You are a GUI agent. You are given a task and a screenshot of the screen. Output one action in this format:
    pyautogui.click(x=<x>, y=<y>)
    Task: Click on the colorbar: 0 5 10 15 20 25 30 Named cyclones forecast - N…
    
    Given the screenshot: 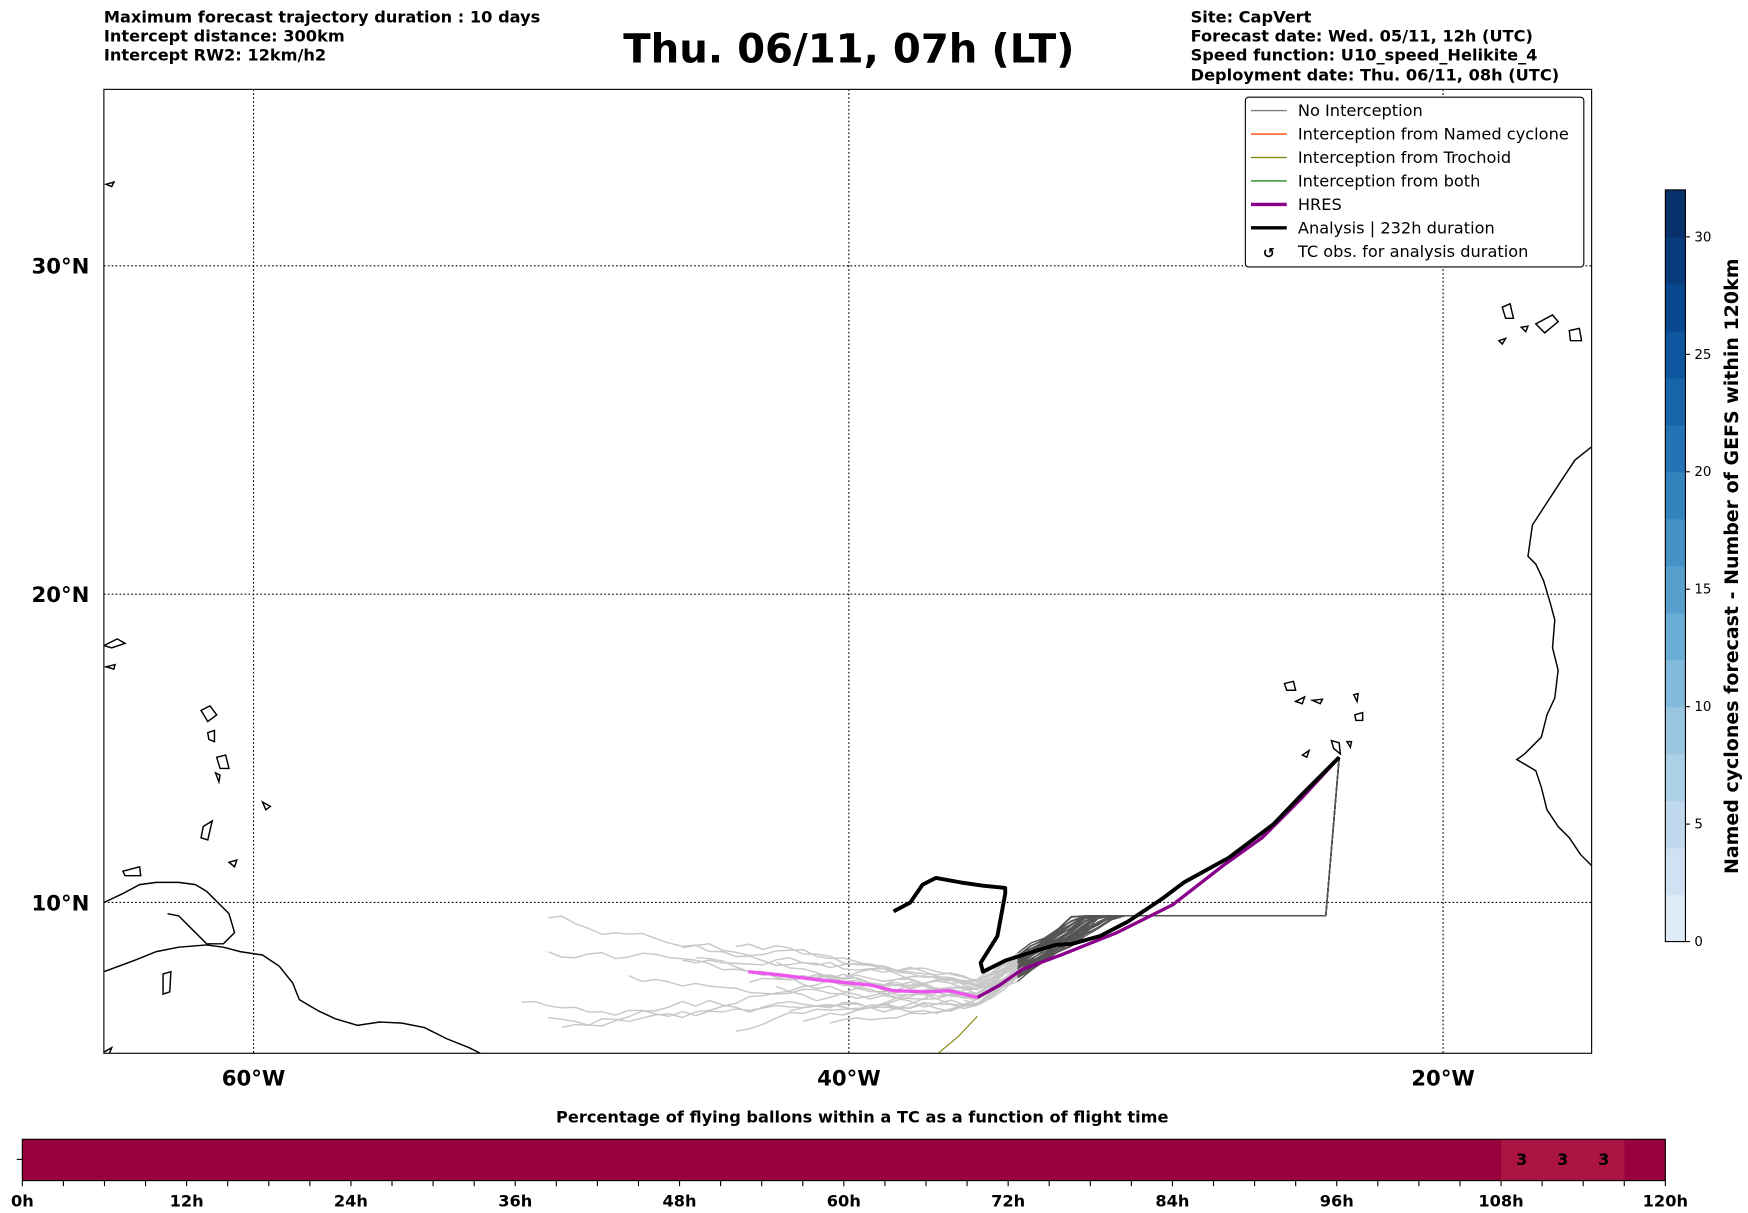 What is the action you would take?
    pyautogui.click(x=1703, y=569)
    